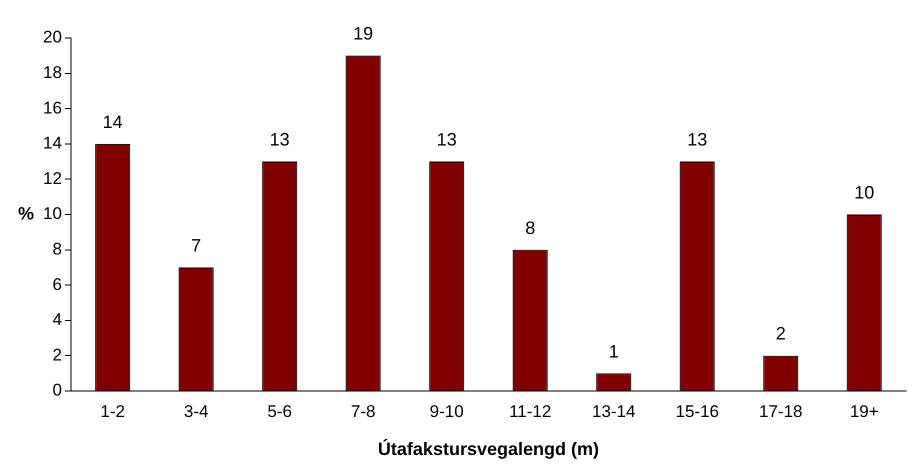  I want to click on x-tick-label: 7-8, so click(363, 411).